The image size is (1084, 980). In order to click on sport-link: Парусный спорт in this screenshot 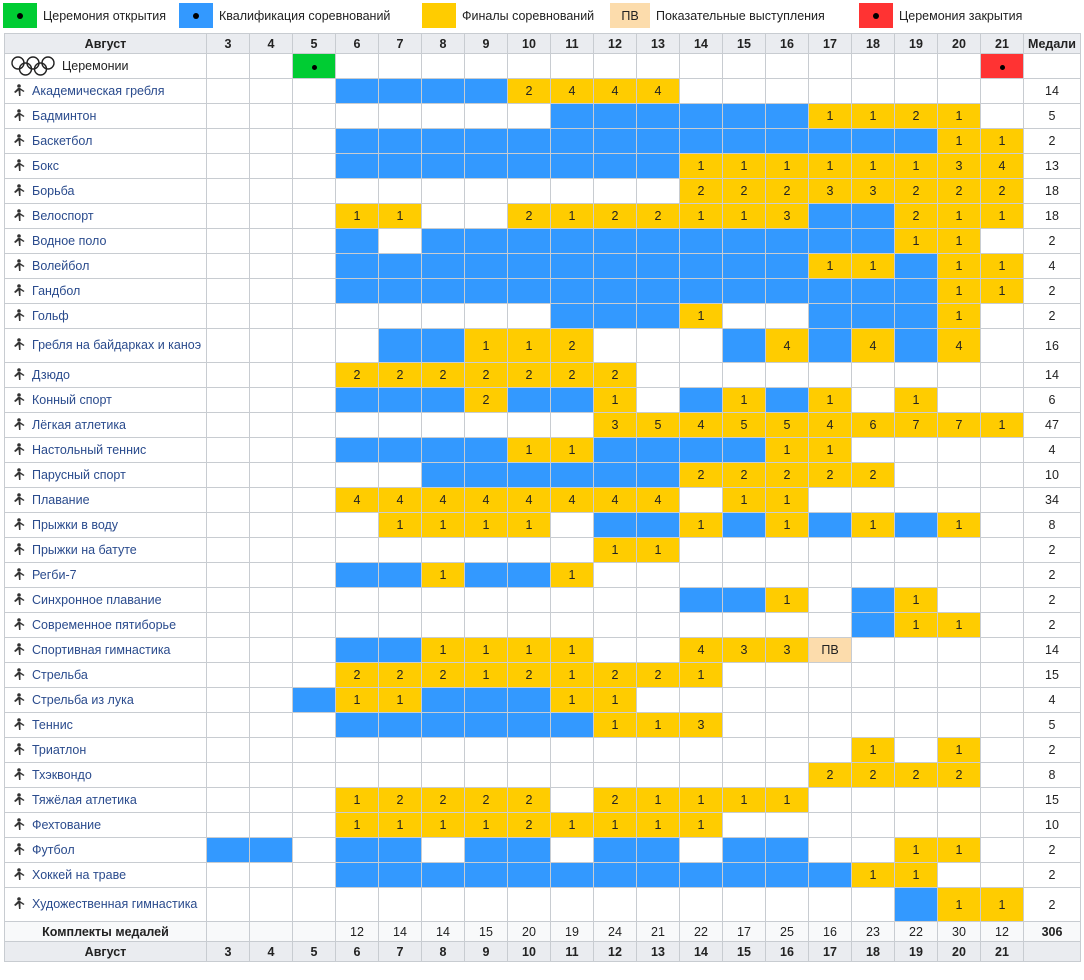, I will do `click(79, 475)`.